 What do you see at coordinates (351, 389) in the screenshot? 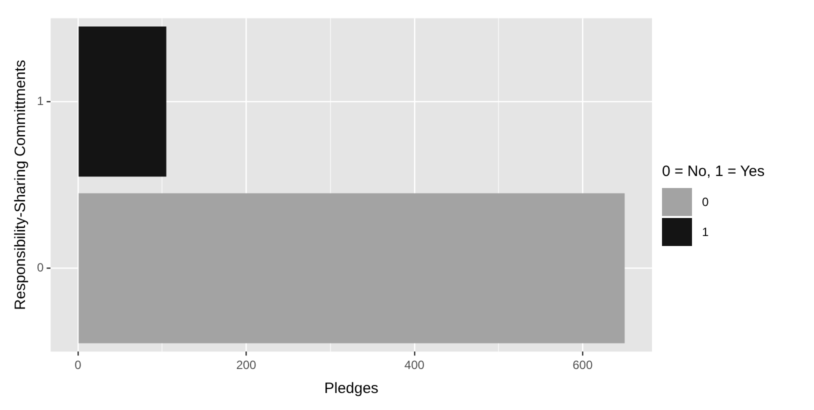
I see `x-axis-title: Pledges` at bounding box center [351, 389].